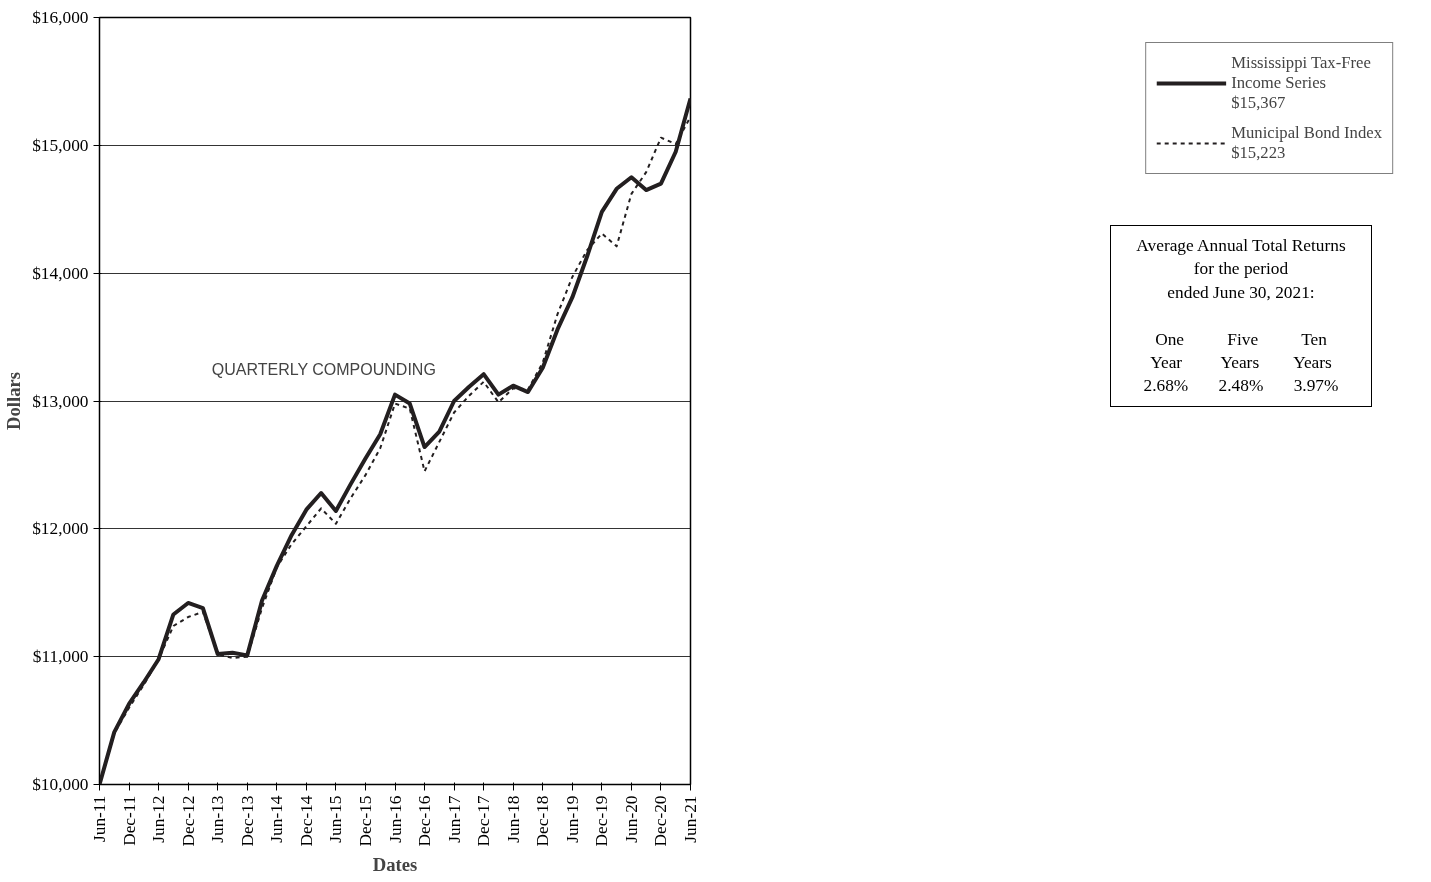 Image resolution: width=1431 pixels, height=882 pixels. What do you see at coordinates (572, 819) in the screenshot?
I see `x-tick-label: Jun-19` at bounding box center [572, 819].